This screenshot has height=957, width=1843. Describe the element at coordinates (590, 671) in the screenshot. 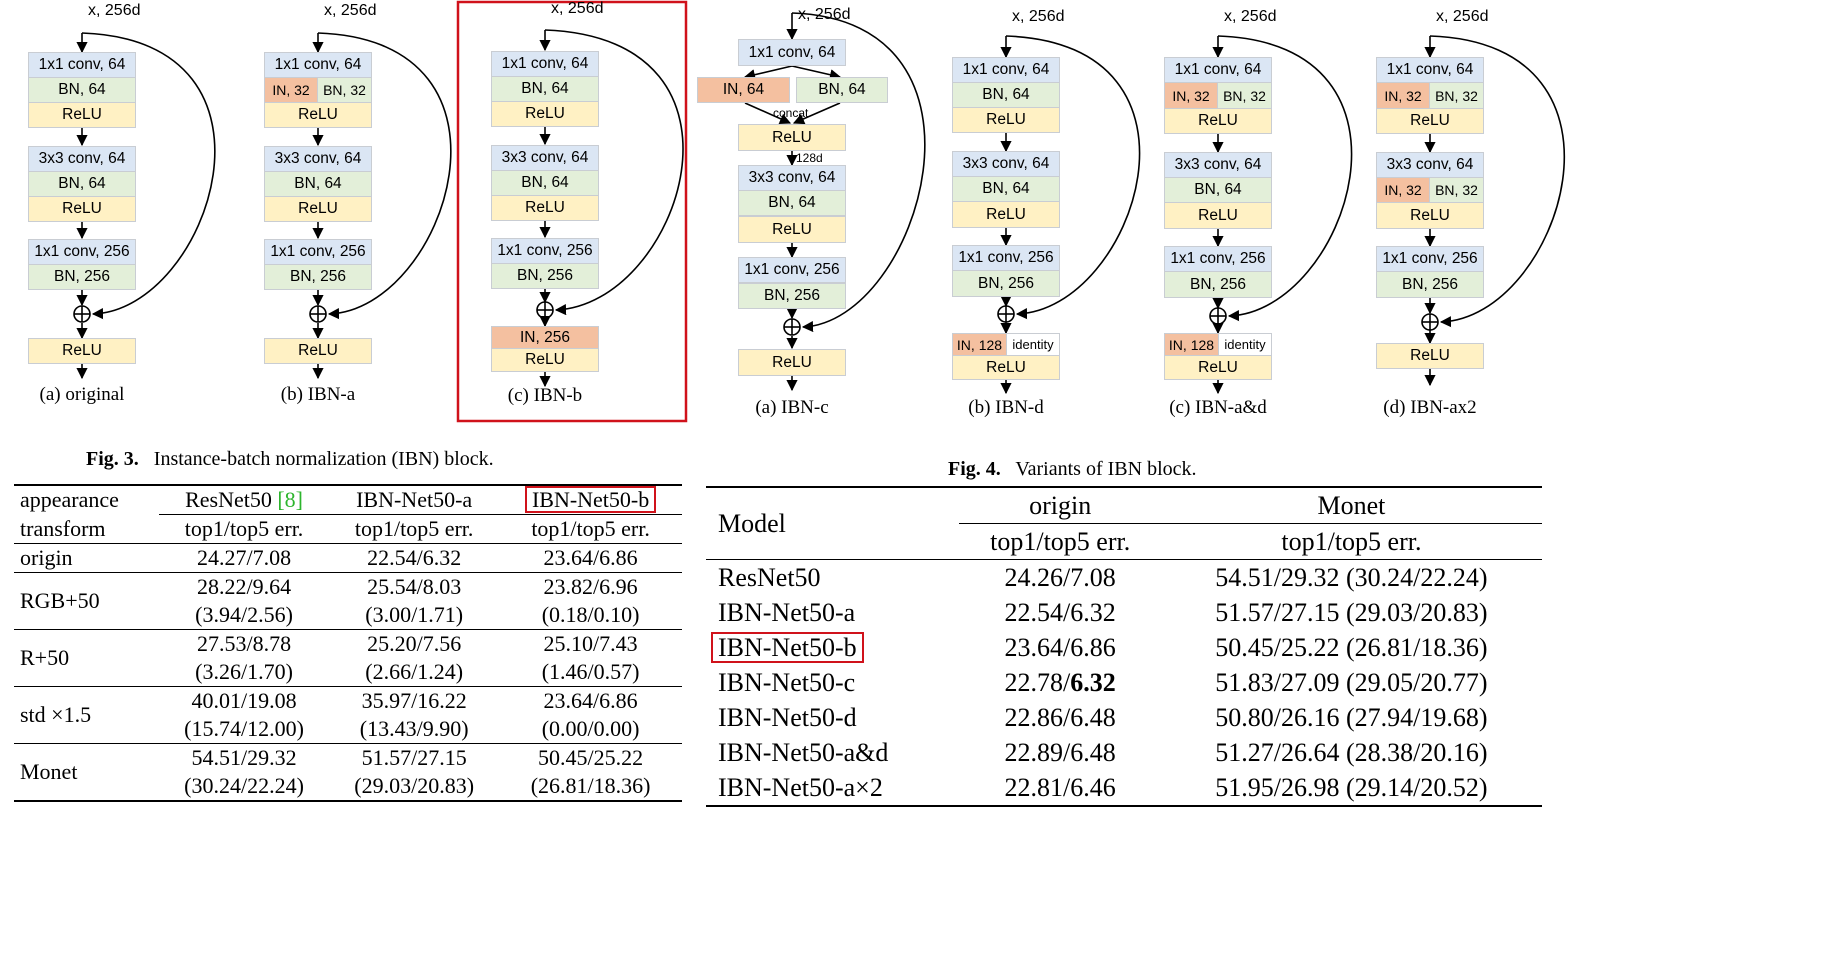

I see `table-cell: (1.46/0.57)` at that location.